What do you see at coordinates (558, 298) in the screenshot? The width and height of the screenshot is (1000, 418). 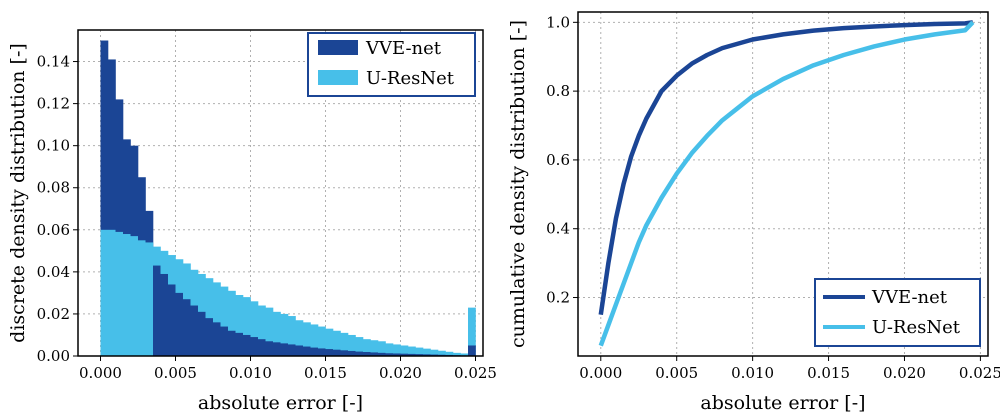 I see `cdf-ytick-label: 0.2` at bounding box center [558, 298].